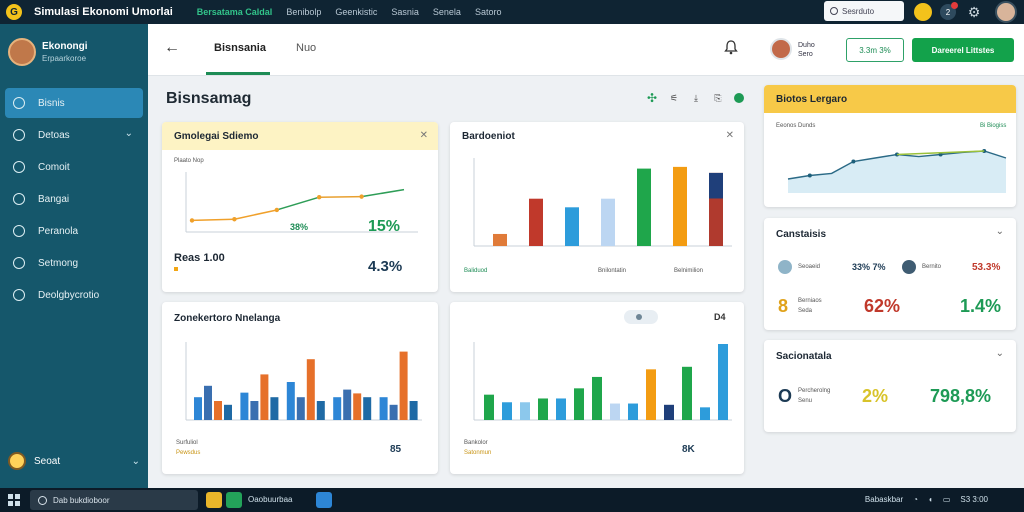  Describe the element at coordinates (986, 267) in the screenshot. I see `stat-value: 53.3%` at that location.